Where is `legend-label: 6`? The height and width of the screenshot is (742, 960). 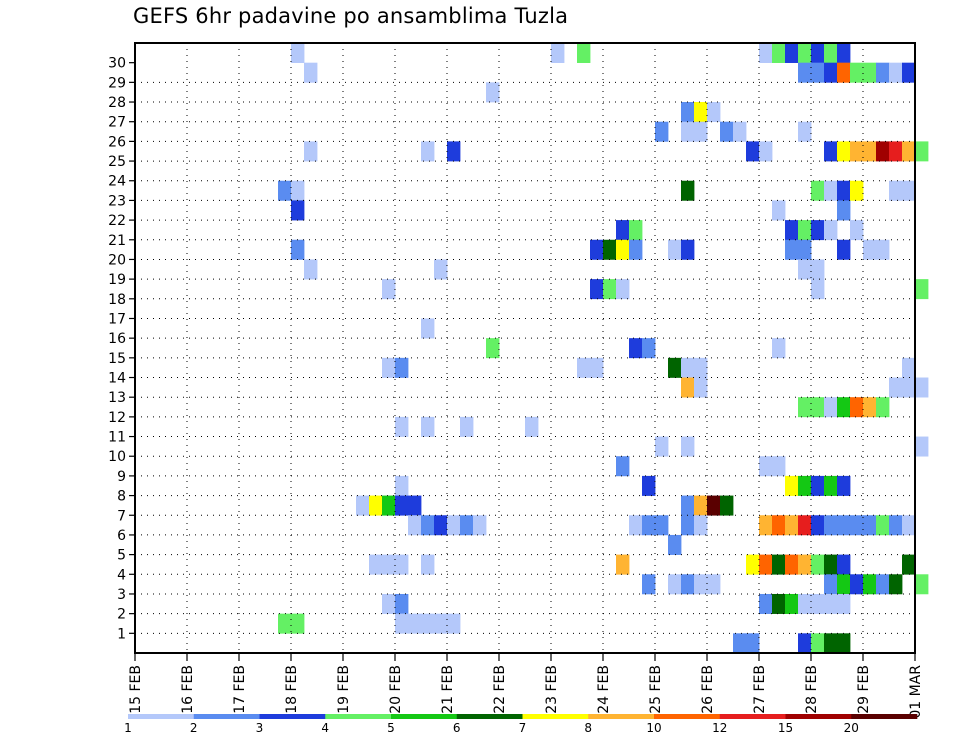
legend-label: 6 is located at coordinates (457, 728).